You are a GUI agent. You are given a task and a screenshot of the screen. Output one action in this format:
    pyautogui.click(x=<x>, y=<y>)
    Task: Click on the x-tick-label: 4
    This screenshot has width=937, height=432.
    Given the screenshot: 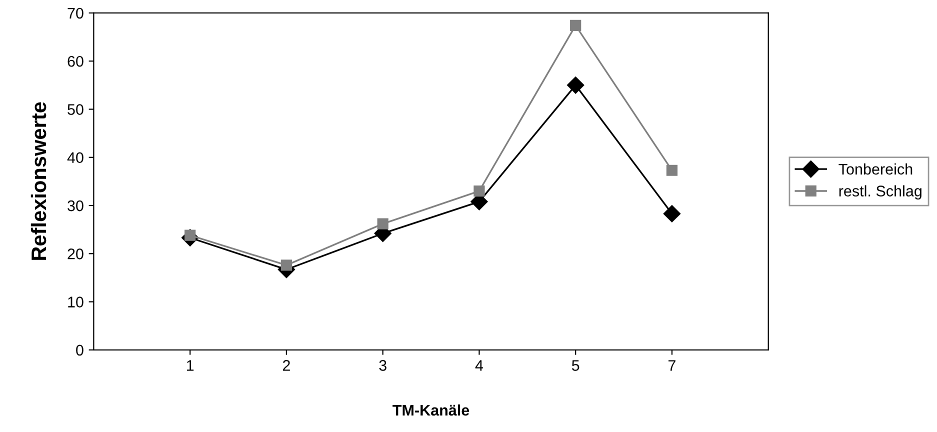 What is the action you would take?
    pyautogui.click(x=479, y=365)
    